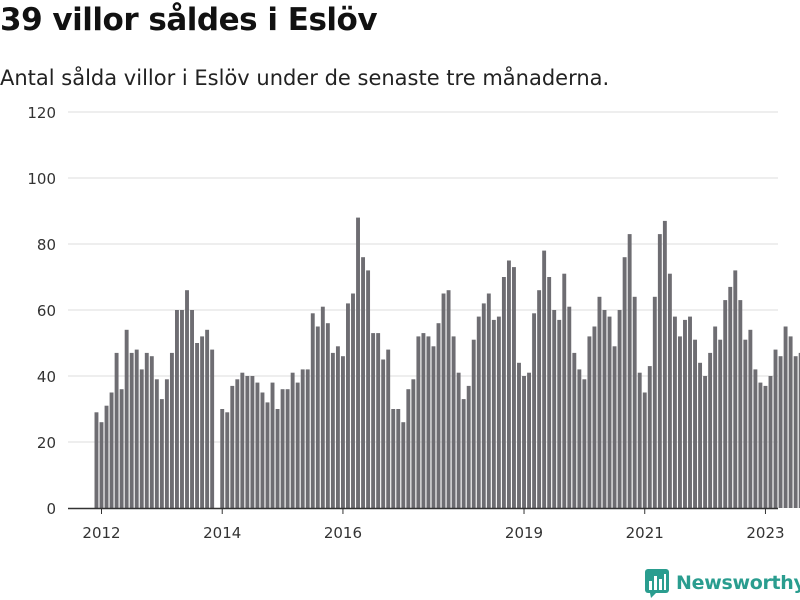 Image resolution: width=800 pixels, height=600 pixels. Describe the element at coordinates (722, 583) in the screenshot. I see `newsworthy-logo: Newsworthy` at that location.